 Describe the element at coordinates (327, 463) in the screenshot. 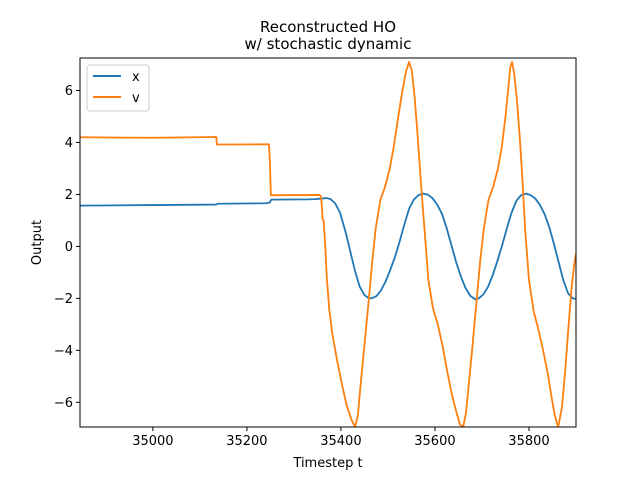

I see `x-axis-label: Timestep t` at that location.